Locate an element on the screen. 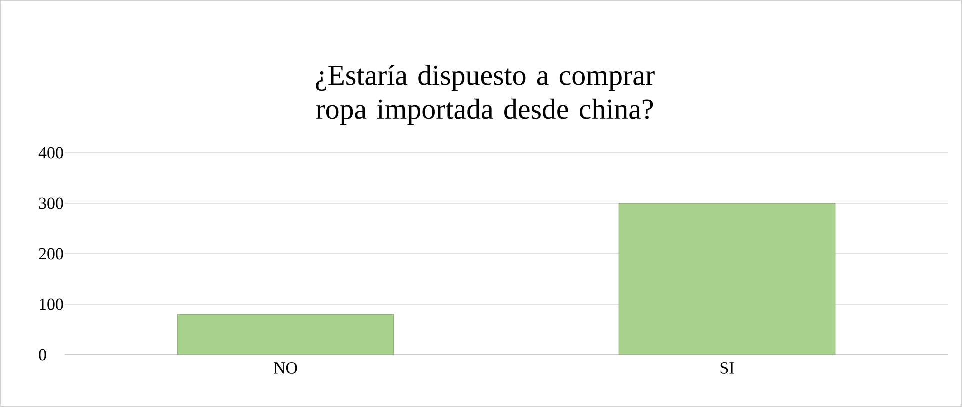 The height and width of the screenshot is (407, 962). y-tick-label: 300 is located at coordinates (51, 204).